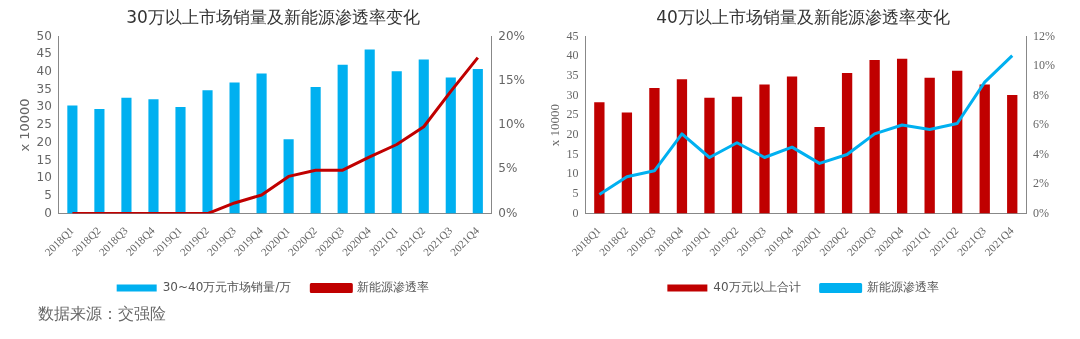 Image resolution: width=1080 pixels, height=339 pixels. What do you see at coordinates (1041, 183) in the screenshot?
I see `y2-tick-label: 2%` at bounding box center [1041, 183].